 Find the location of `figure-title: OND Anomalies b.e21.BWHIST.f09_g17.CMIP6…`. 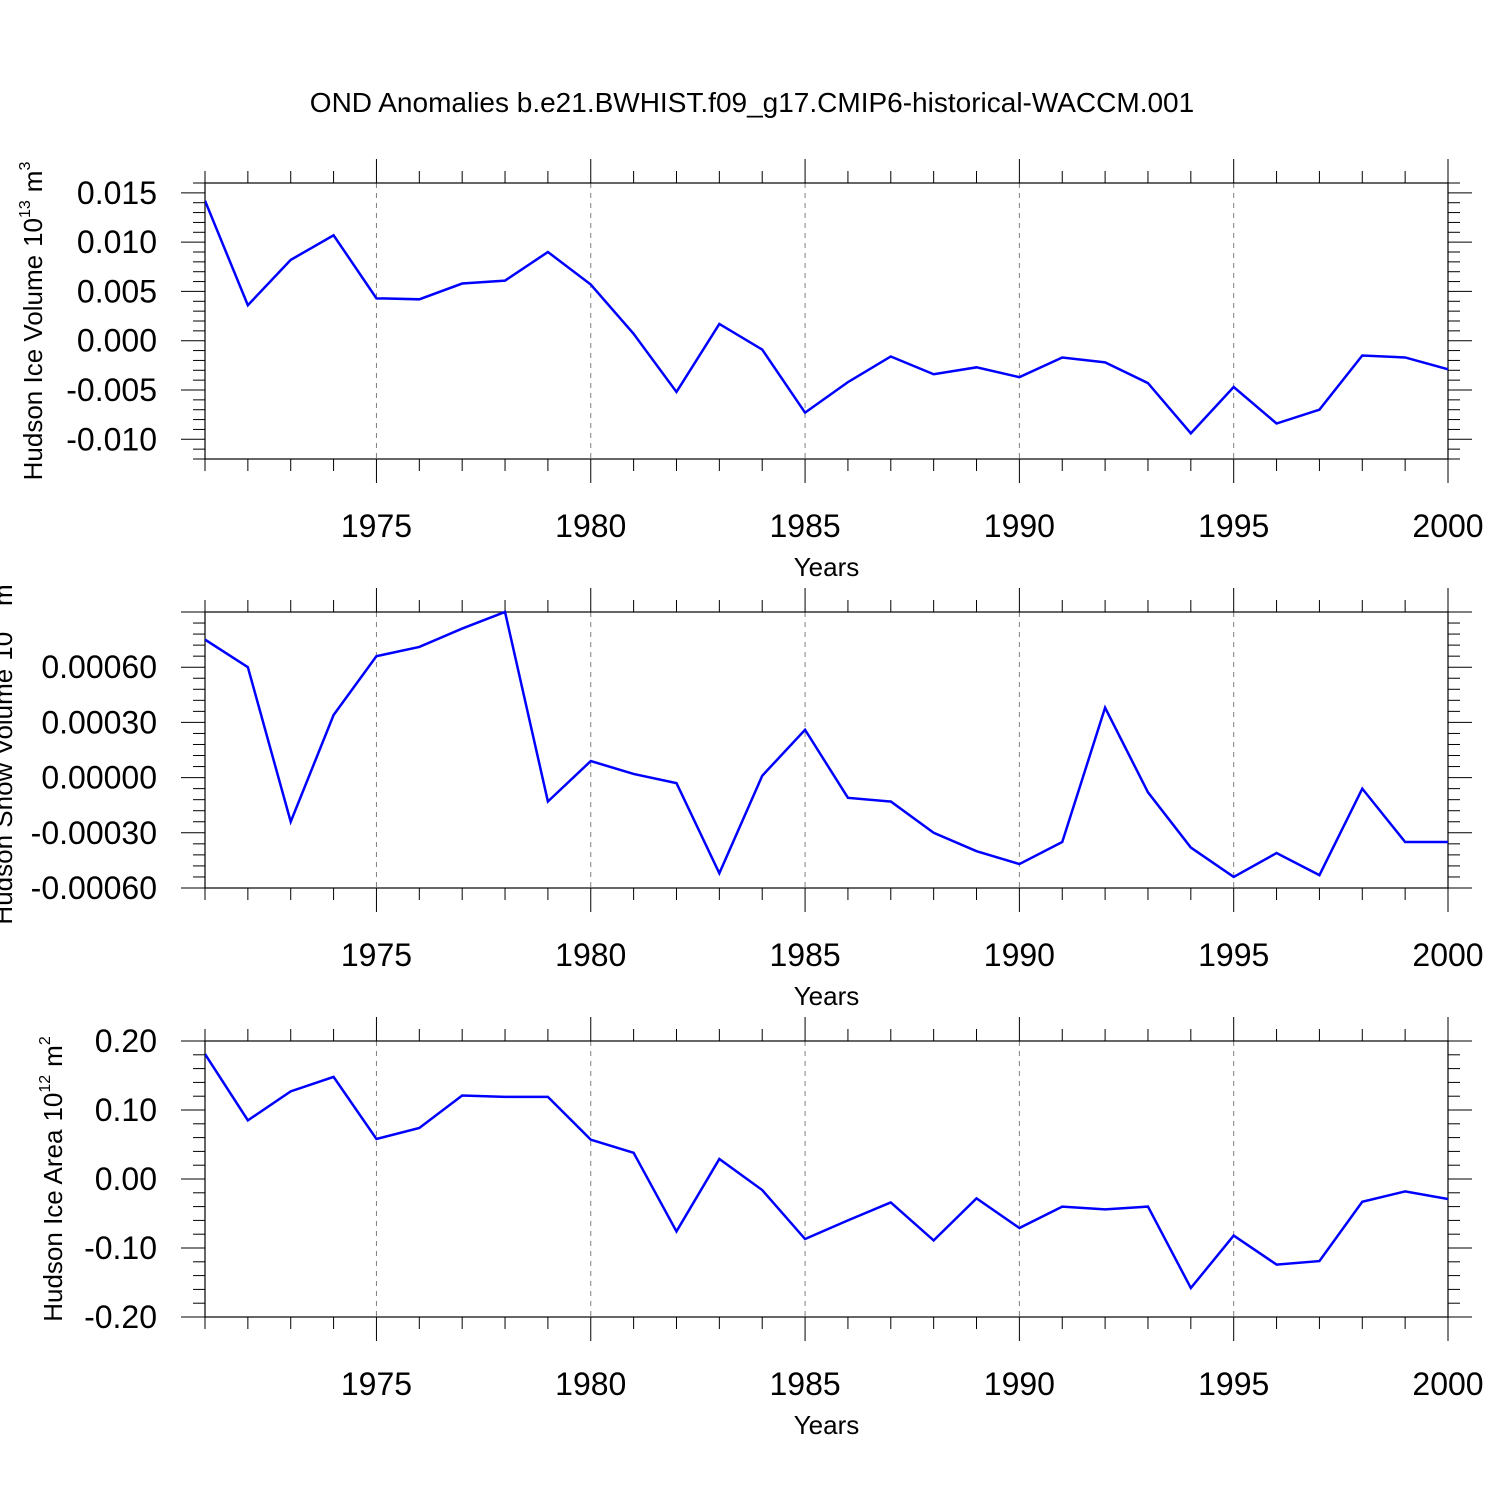

figure-title: OND Anomalies b.e21.BWHIST.f09_g17.CMIP6… is located at coordinates (752, 102).